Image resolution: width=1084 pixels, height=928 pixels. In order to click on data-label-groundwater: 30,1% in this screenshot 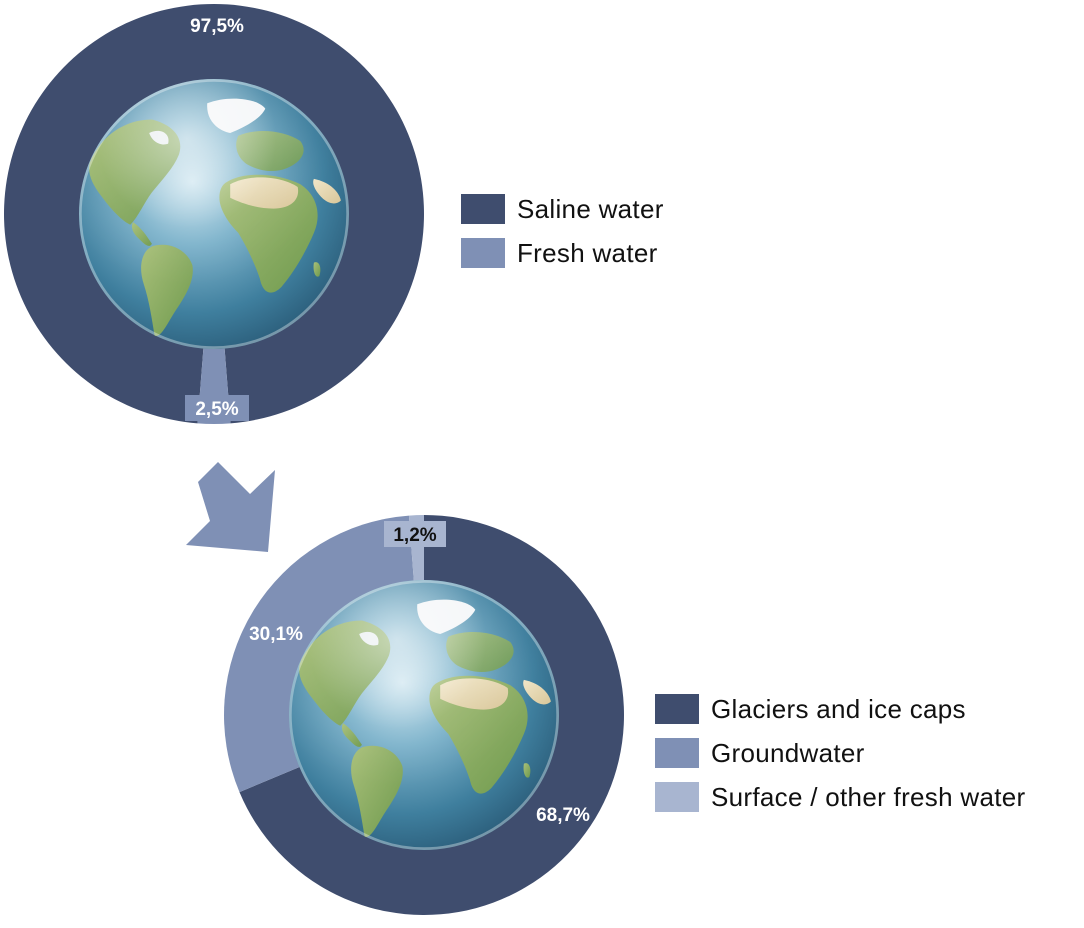, I will do `click(276, 634)`.